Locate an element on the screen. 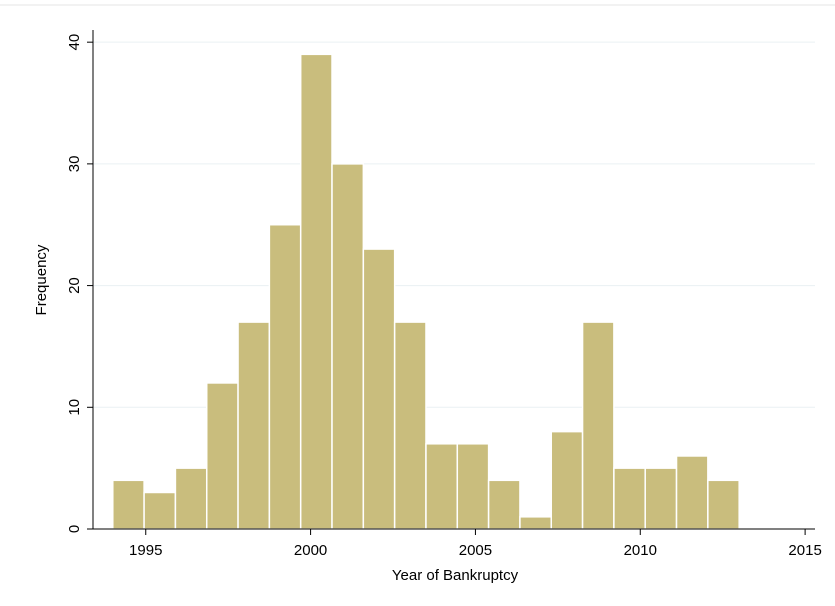  y-axis-title: Frequency is located at coordinates (41, 279).